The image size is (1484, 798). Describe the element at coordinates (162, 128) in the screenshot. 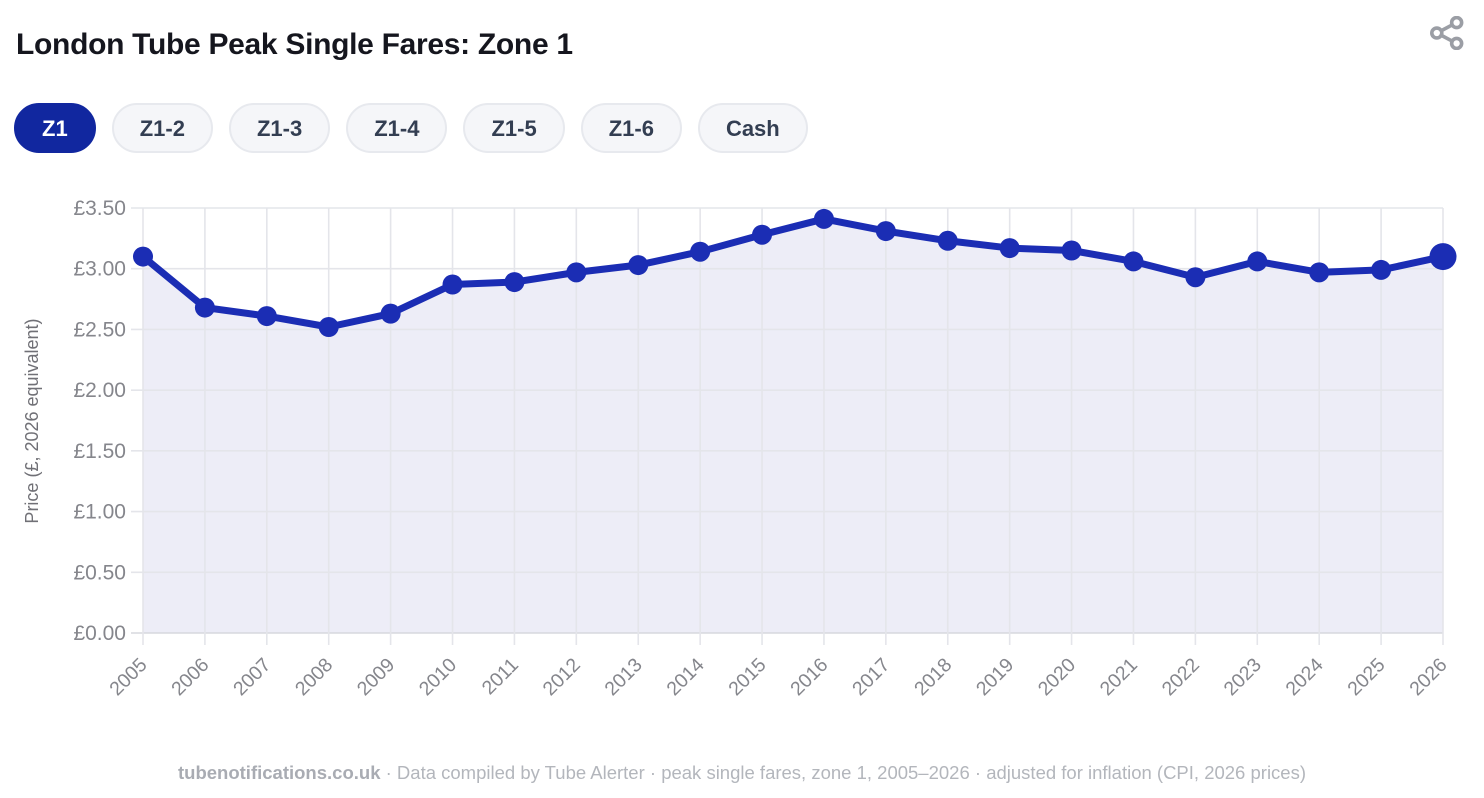

I see `filter-z1-2: Z1-2` at that location.